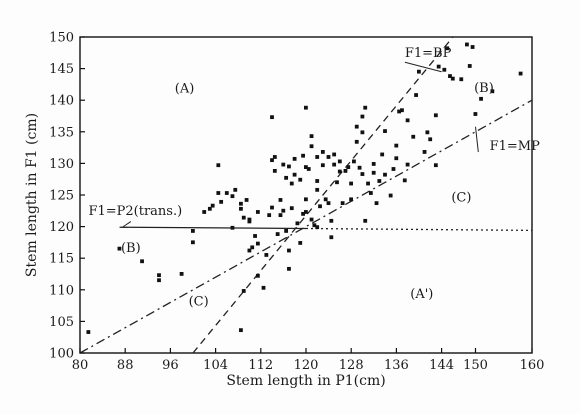 This screenshot has width=580, height=419. What do you see at coordinates (32, 195) in the screenshot?
I see `y-axis-title: Stem length in F1 (cm)` at bounding box center [32, 195].